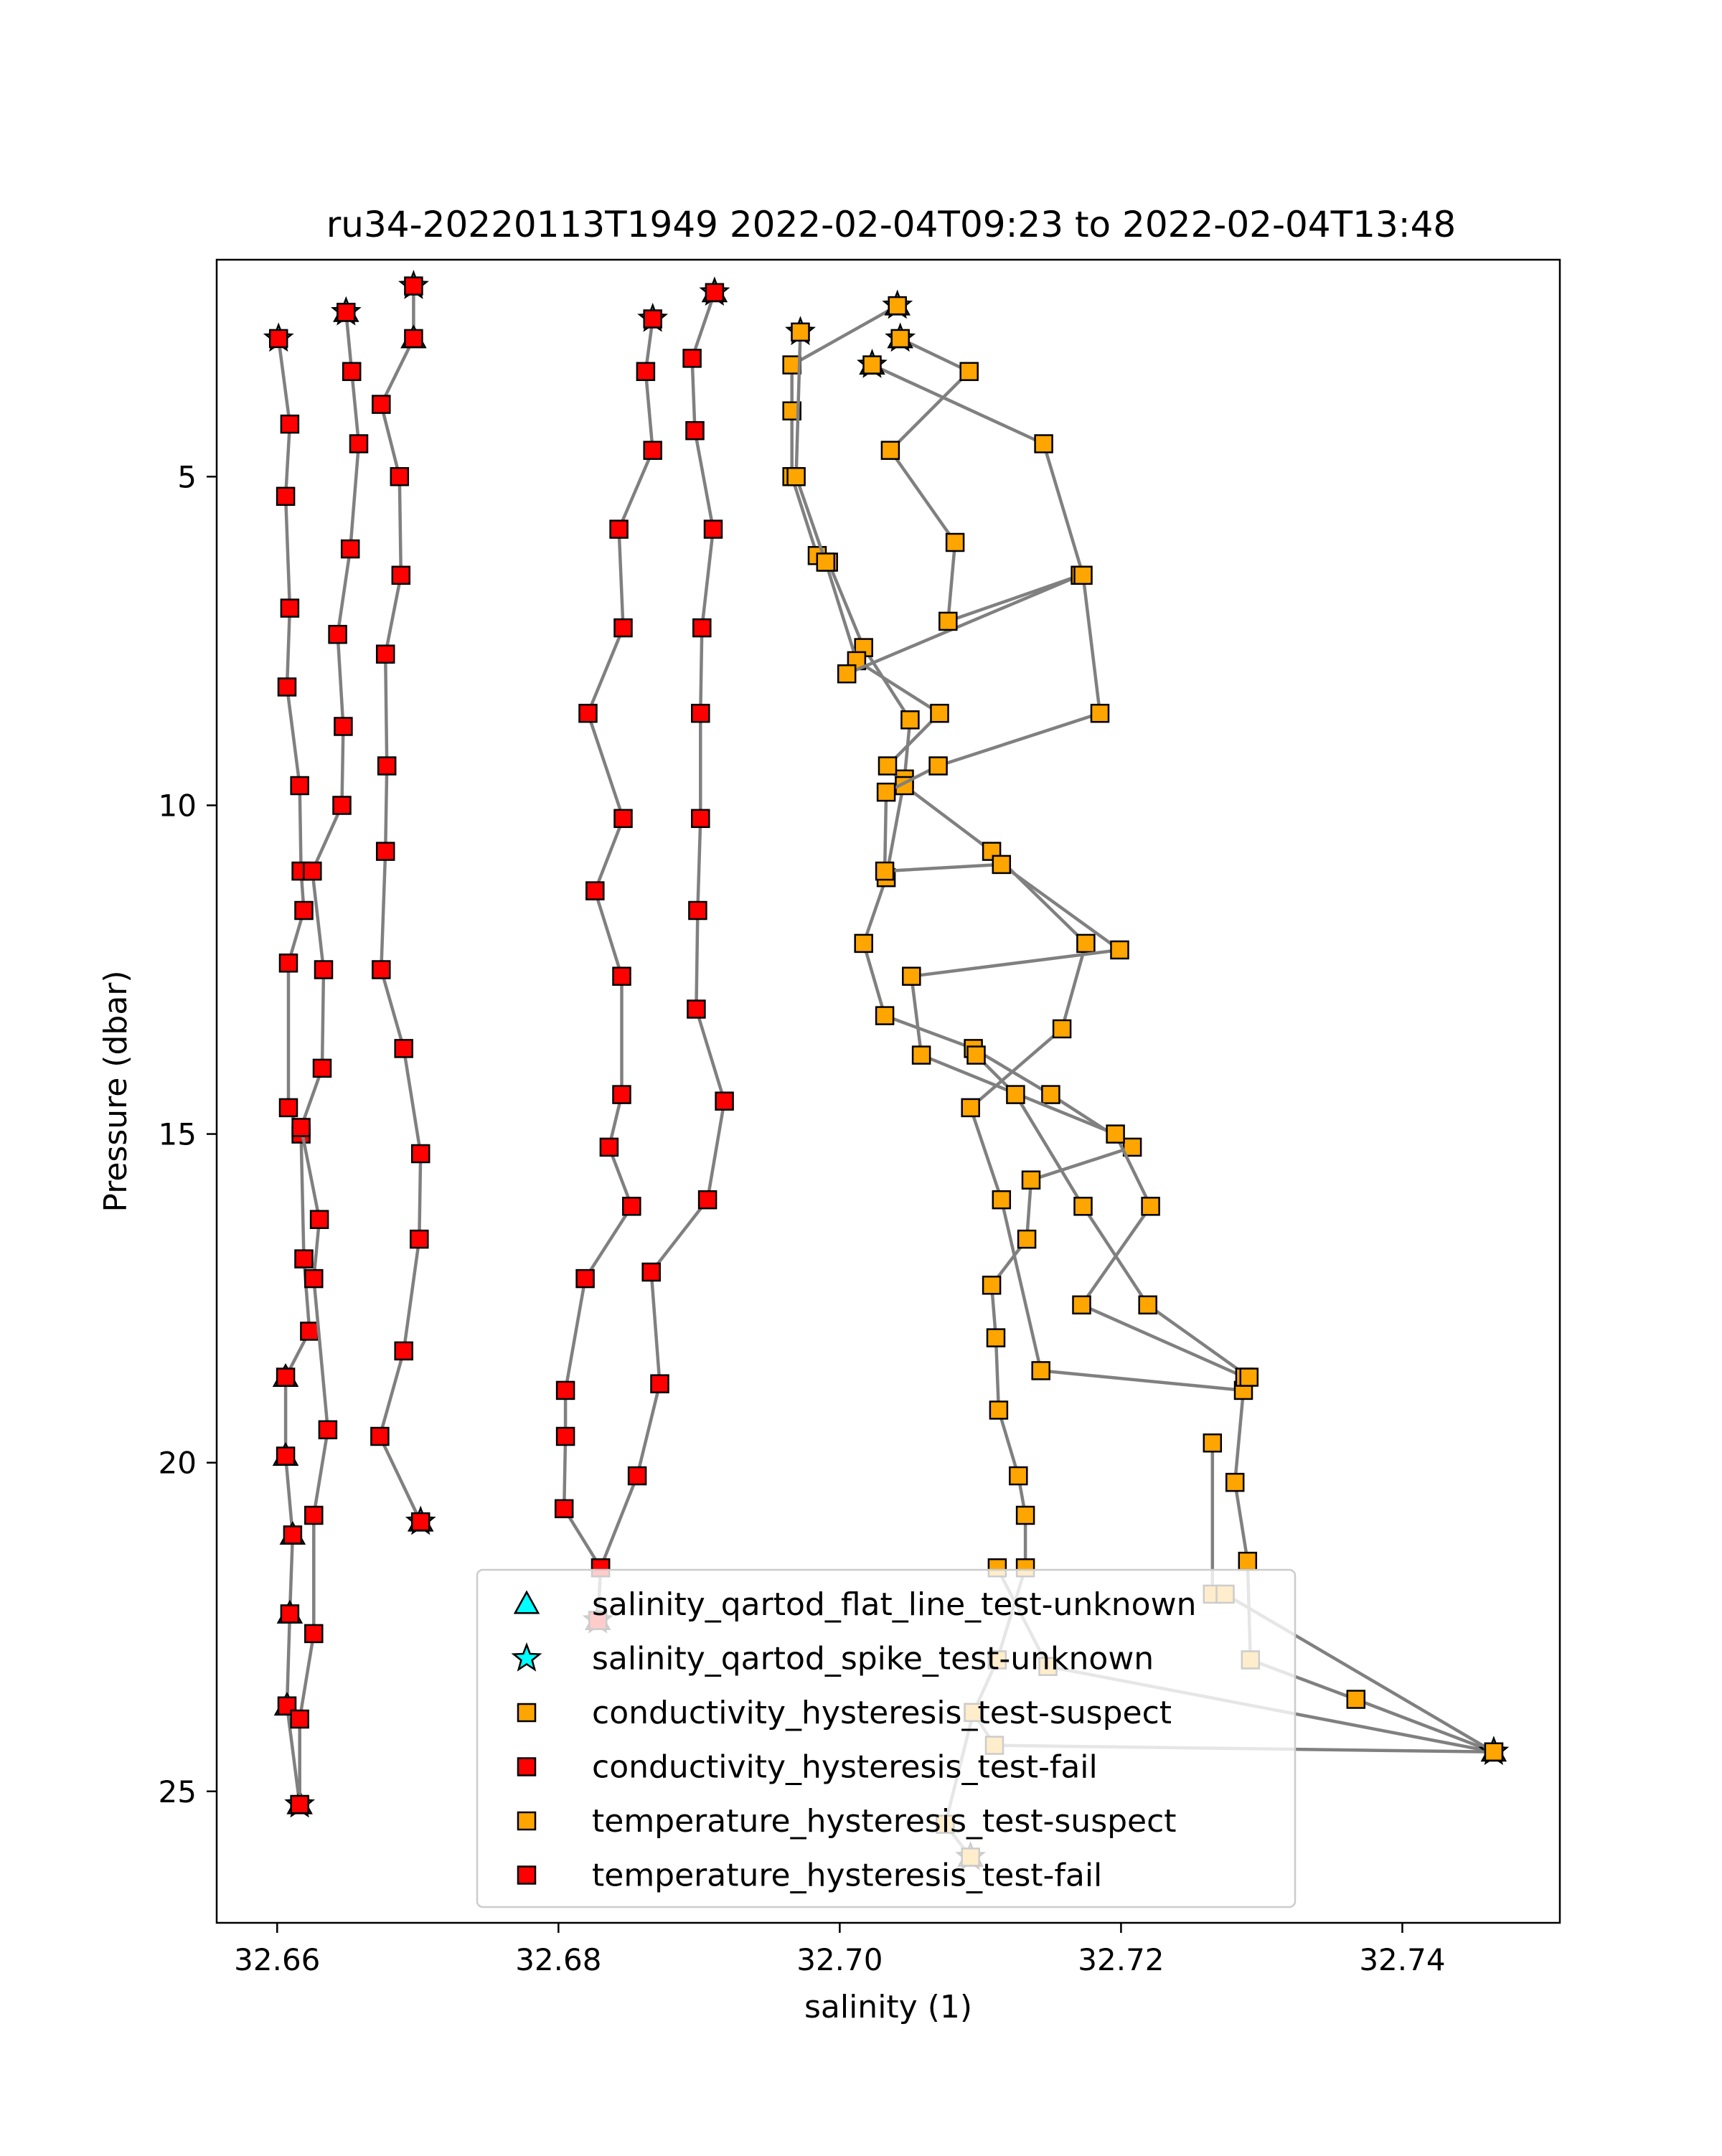 The height and width of the screenshot is (2156, 1722). Describe the element at coordinates (840, 1960) in the screenshot. I see `x-tick-label: 32.70` at that location.